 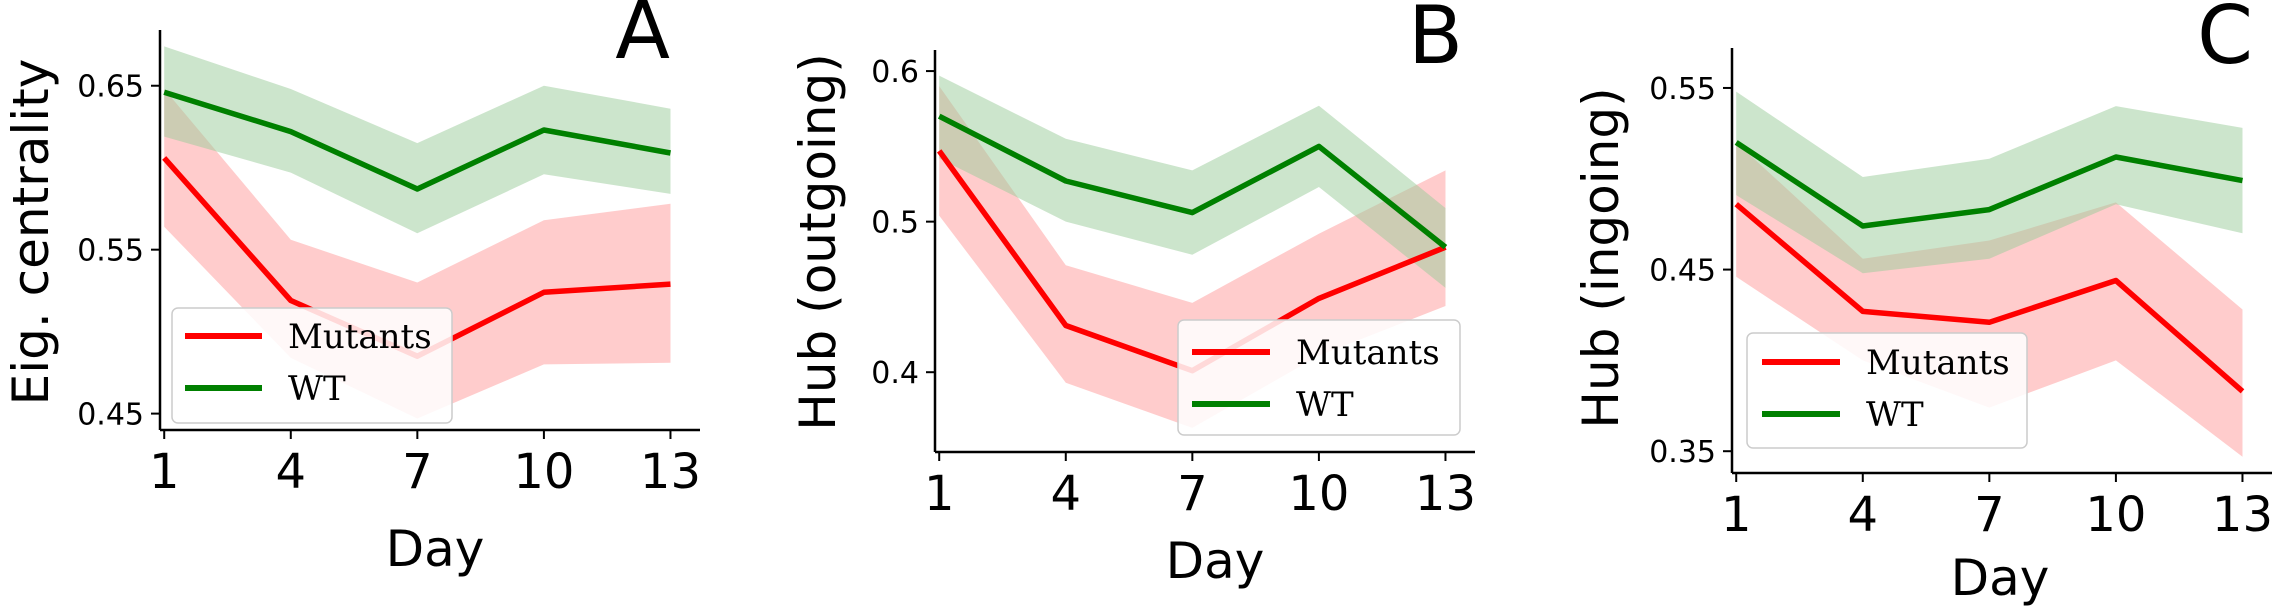 What do you see at coordinates (895, 223) in the screenshot?
I see `panel-b-ytick-label: 0.5` at bounding box center [895, 223].